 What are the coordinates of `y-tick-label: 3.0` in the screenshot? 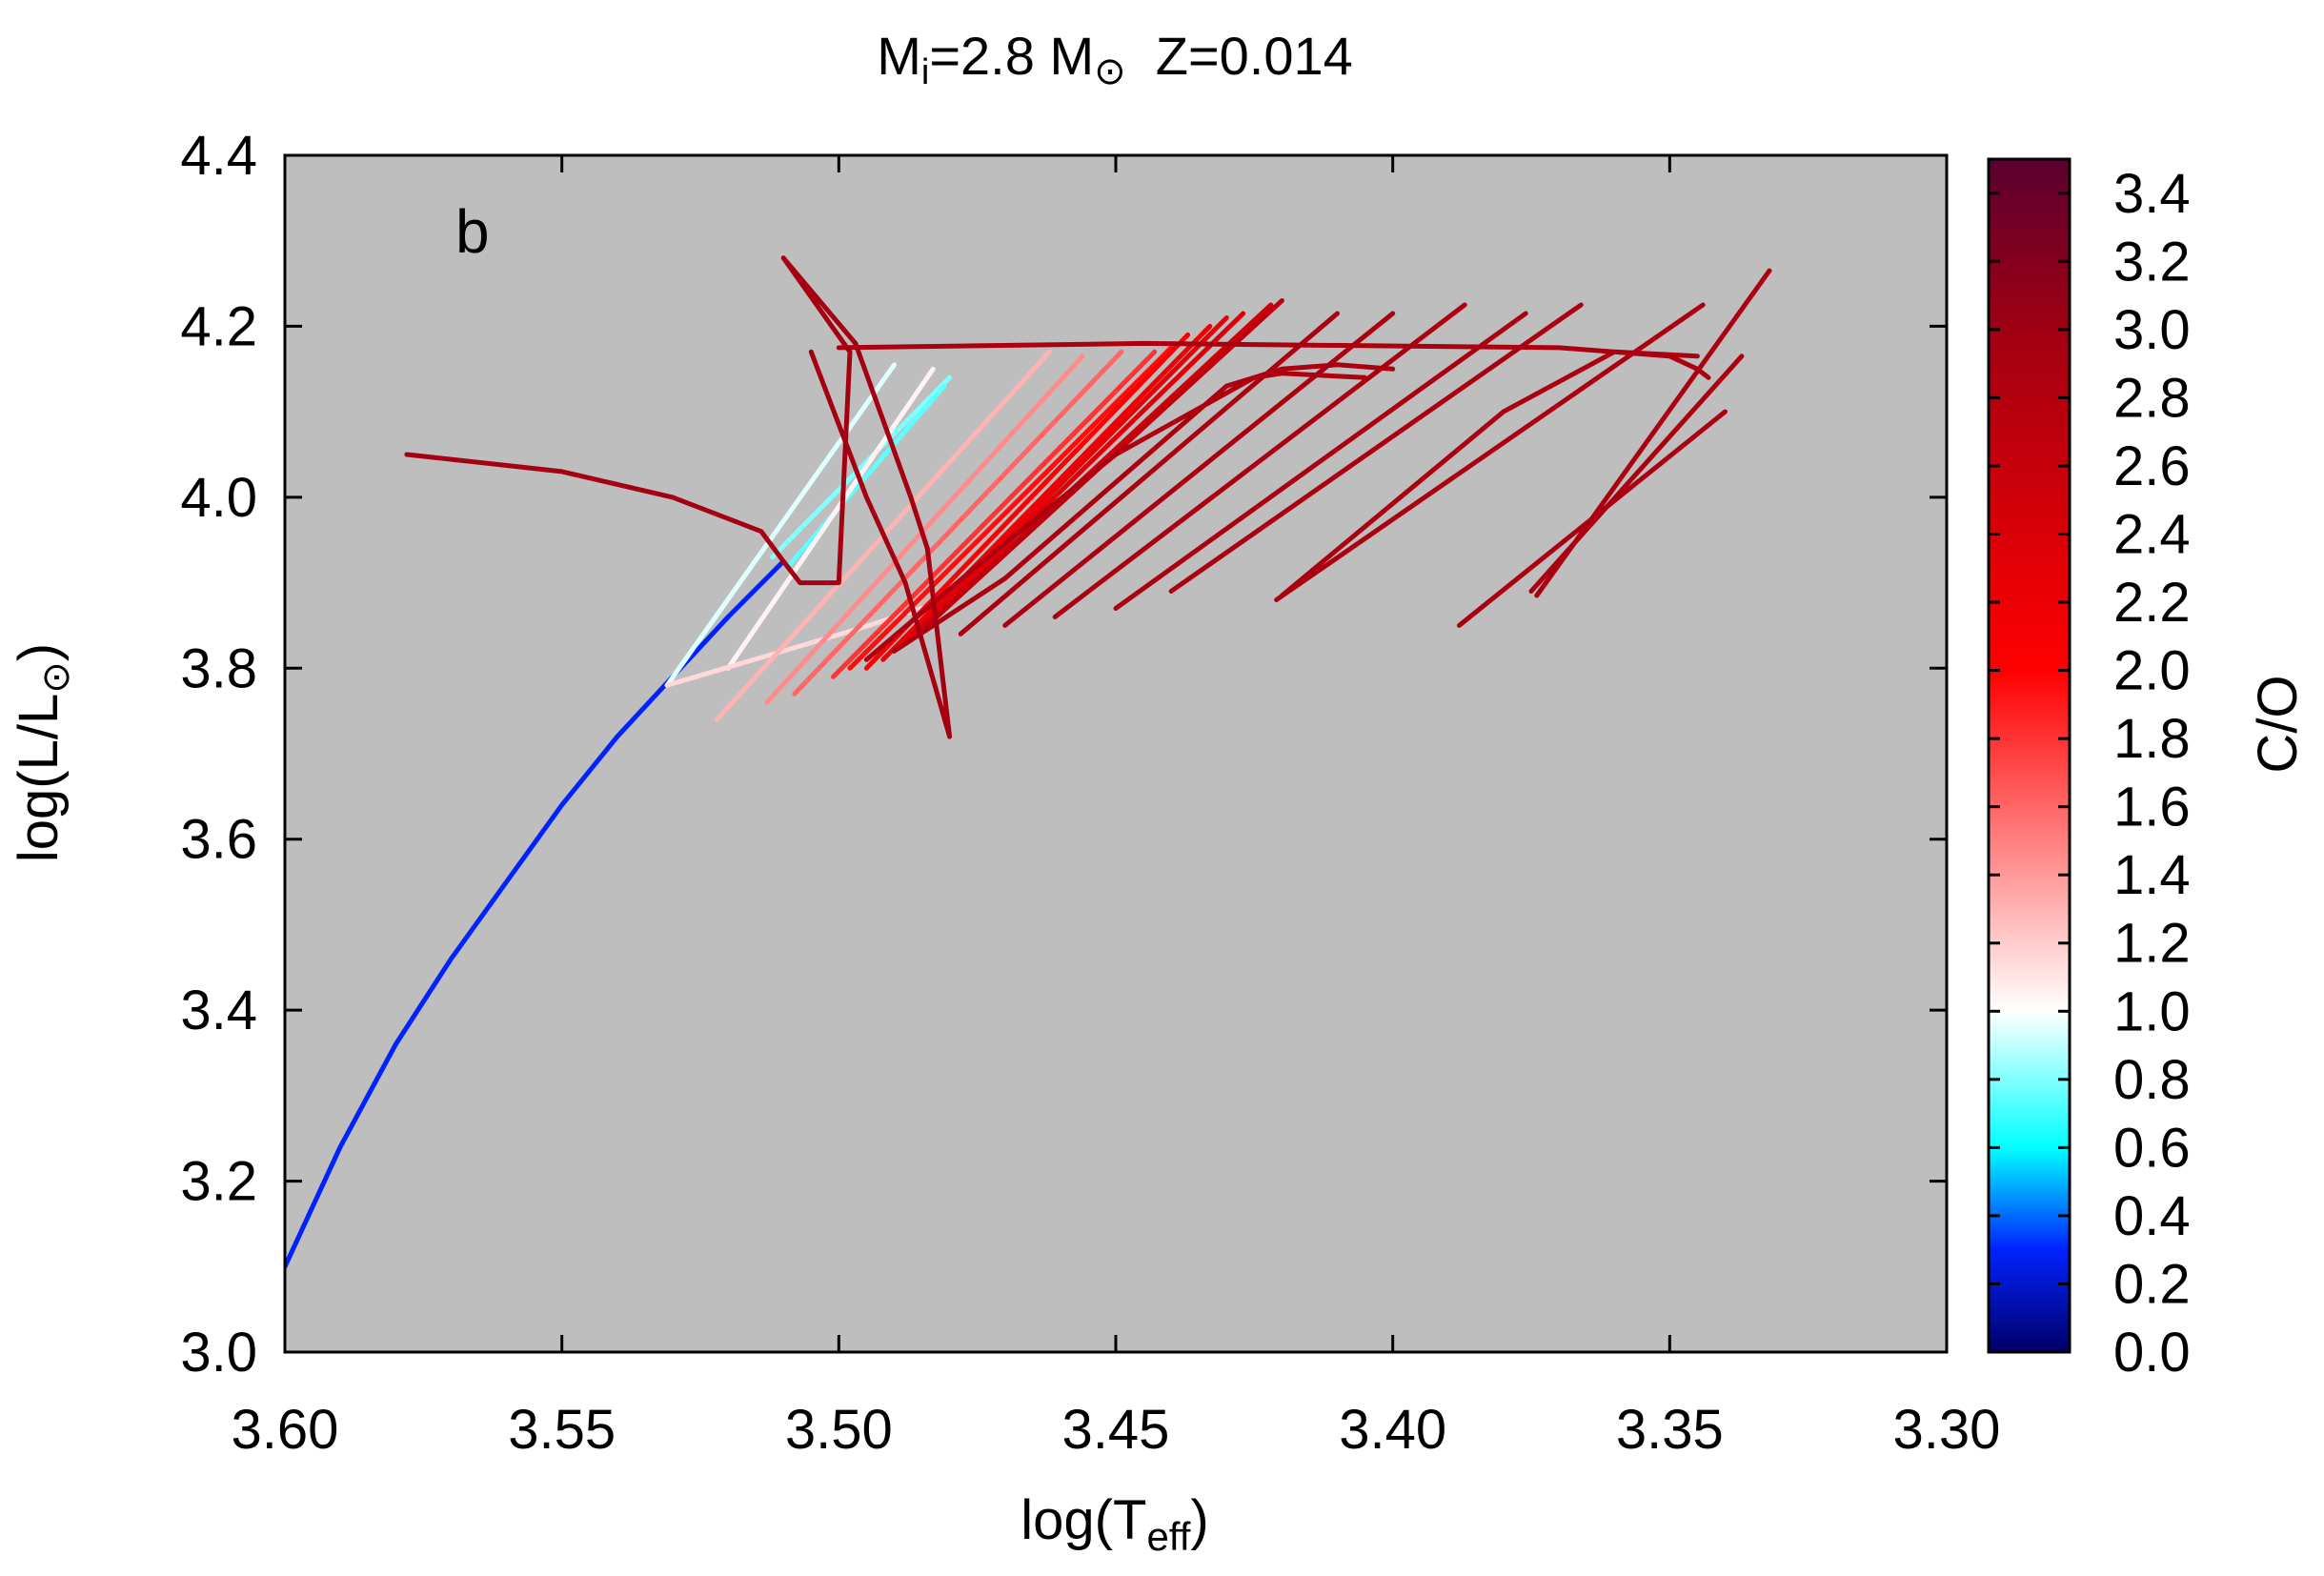 It's located at (219, 1353).